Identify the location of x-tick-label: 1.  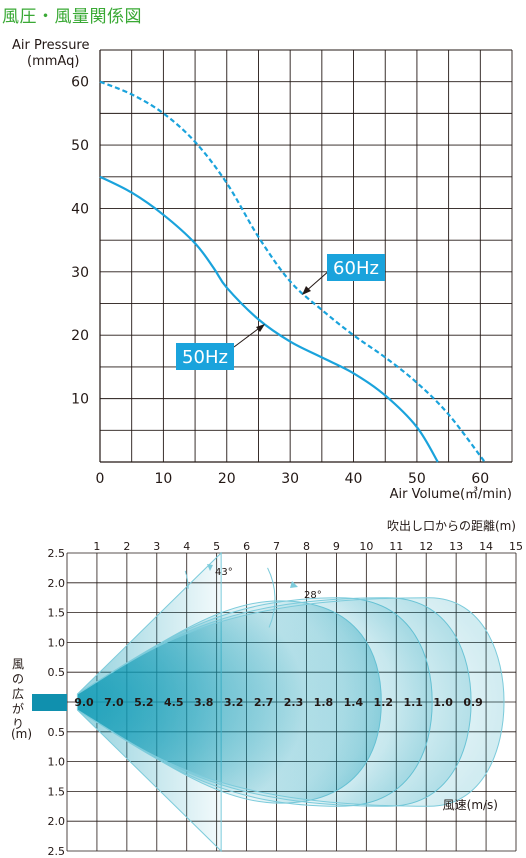
(96, 546).